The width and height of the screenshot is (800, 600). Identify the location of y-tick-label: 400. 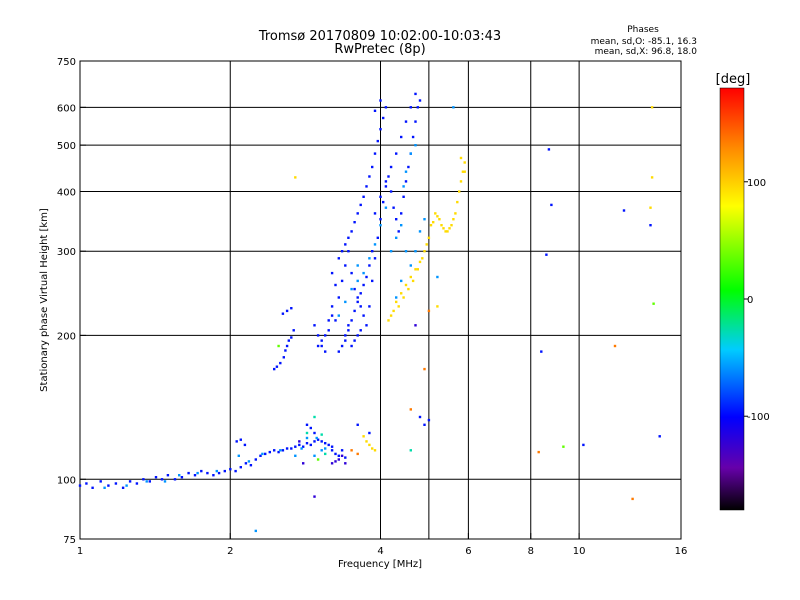
(66, 192).